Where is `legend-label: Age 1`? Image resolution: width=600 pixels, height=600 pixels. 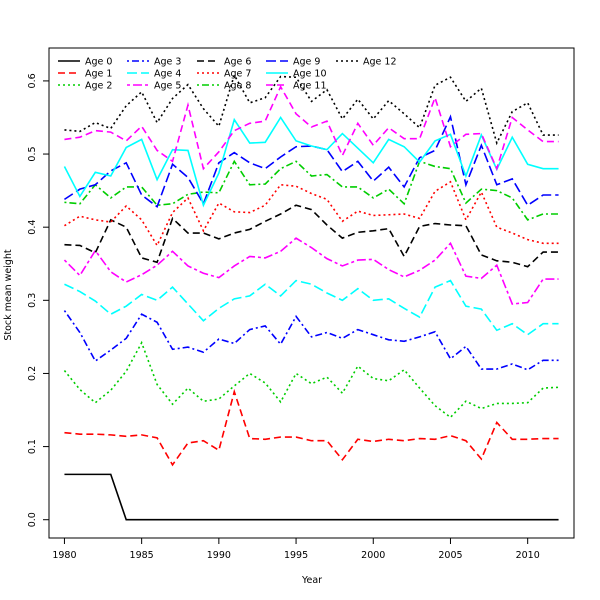
legend-label: Age 1 is located at coordinates (98, 74).